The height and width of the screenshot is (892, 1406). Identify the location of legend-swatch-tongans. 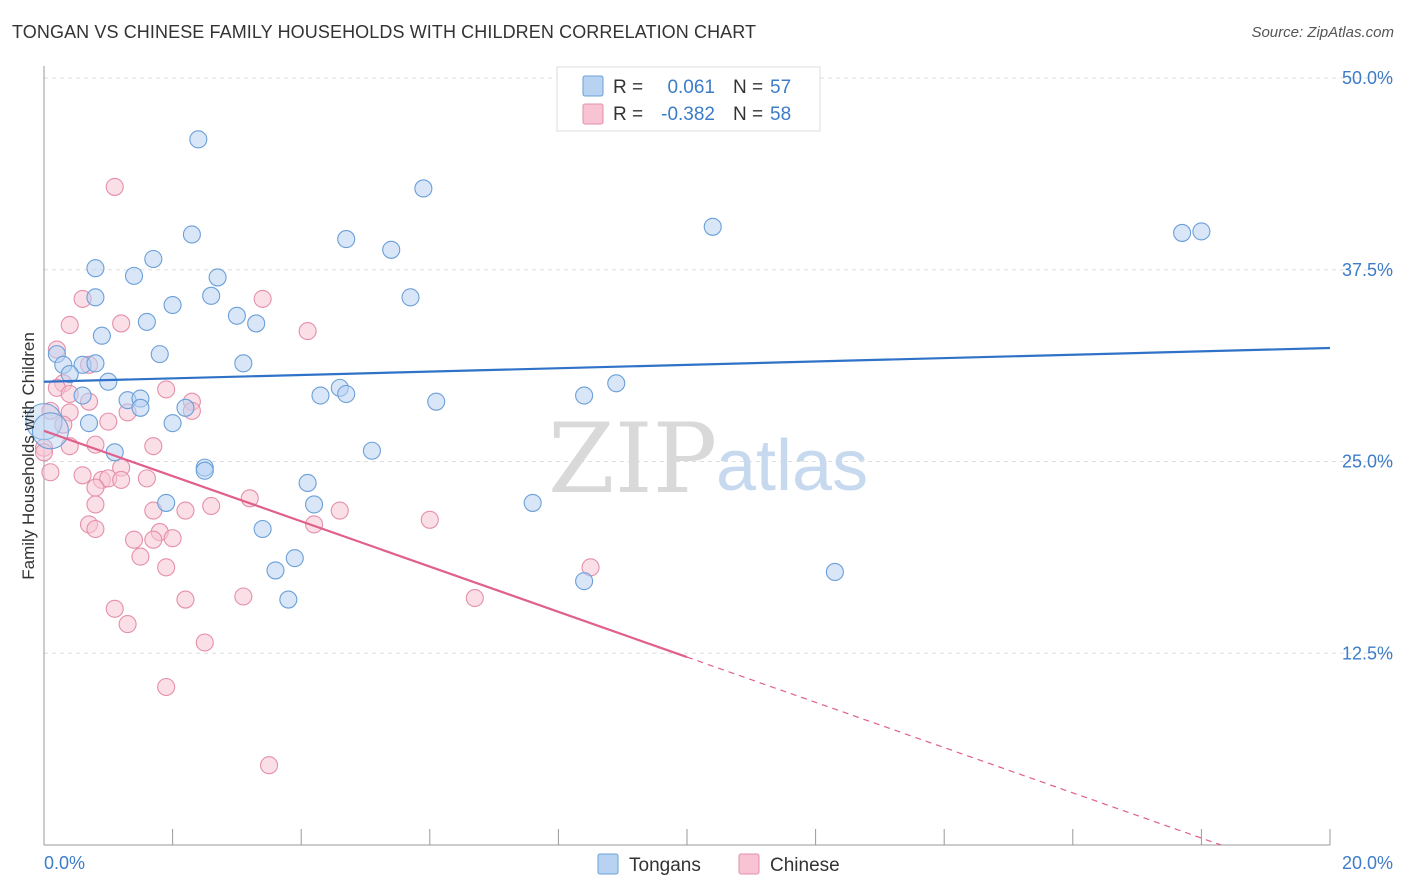
(593, 86).